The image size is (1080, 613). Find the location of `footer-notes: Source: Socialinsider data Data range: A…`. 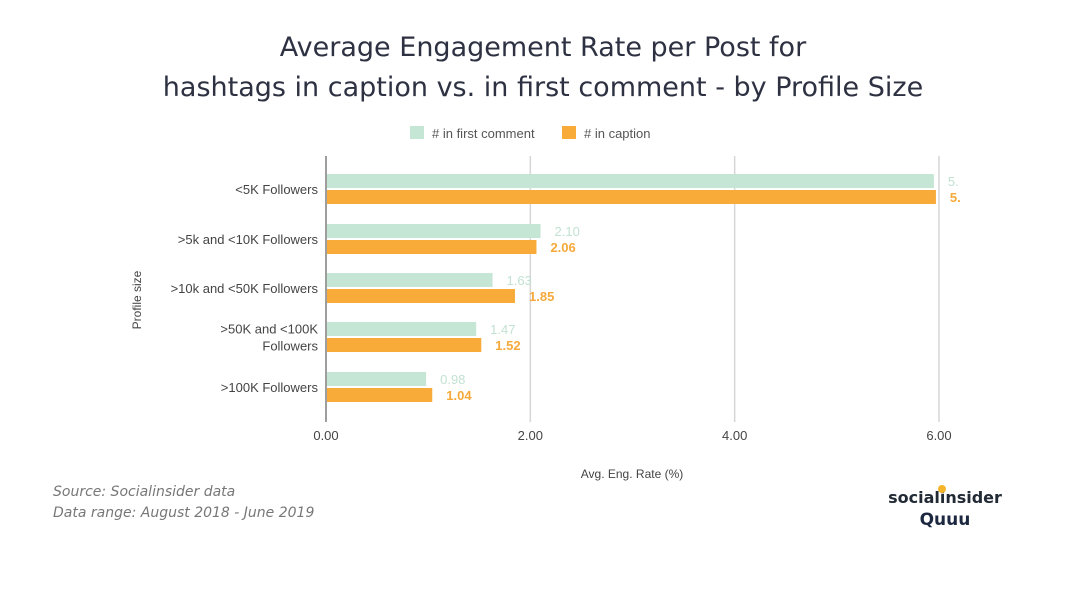

footer-notes: Source: Socialinsider data Data range: A… is located at coordinates (183, 503).